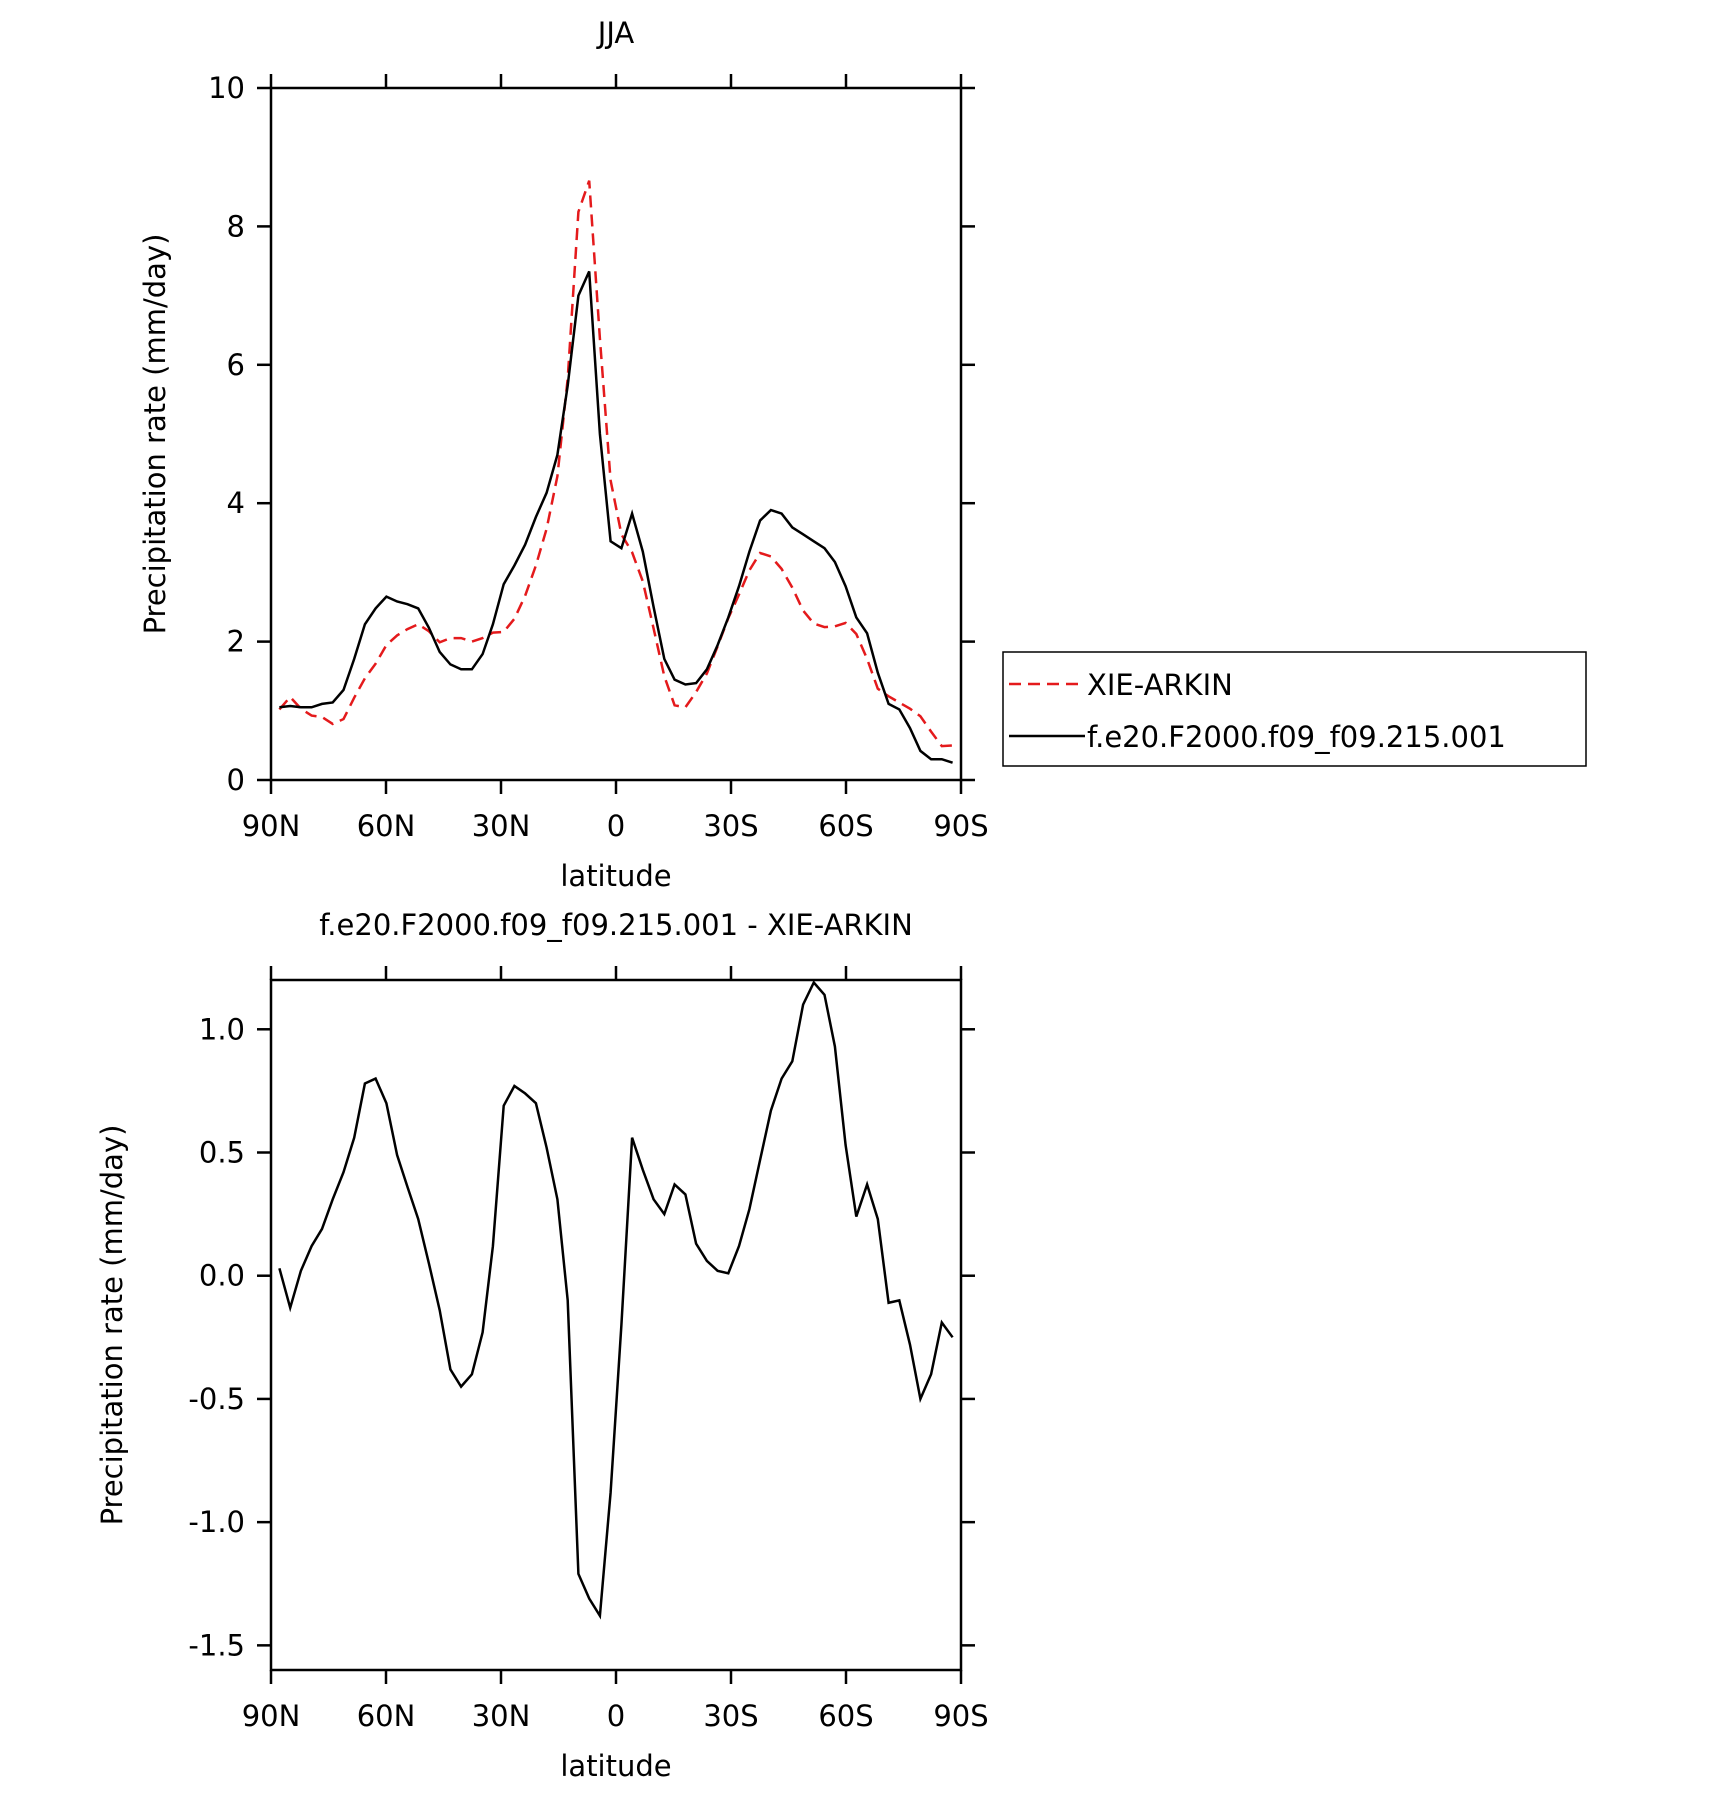  Describe the element at coordinates (236, 226) in the screenshot. I see `y-tick-label: 8` at that location.